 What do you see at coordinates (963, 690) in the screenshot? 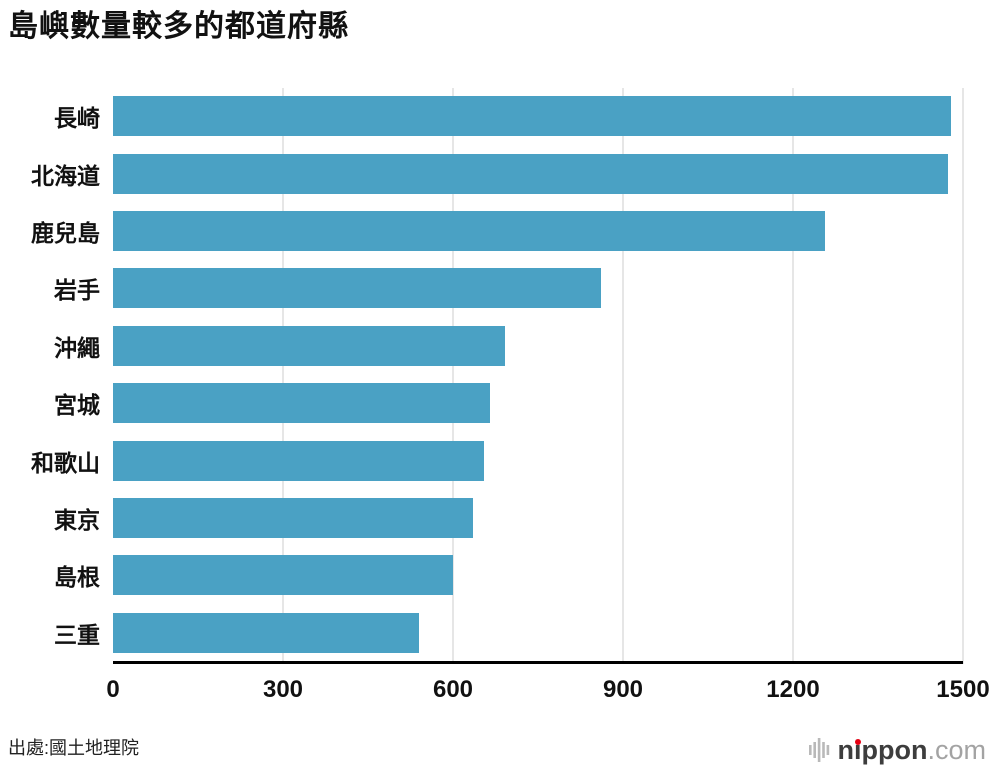
I see `x-tick-label: 1500` at bounding box center [963, 690].